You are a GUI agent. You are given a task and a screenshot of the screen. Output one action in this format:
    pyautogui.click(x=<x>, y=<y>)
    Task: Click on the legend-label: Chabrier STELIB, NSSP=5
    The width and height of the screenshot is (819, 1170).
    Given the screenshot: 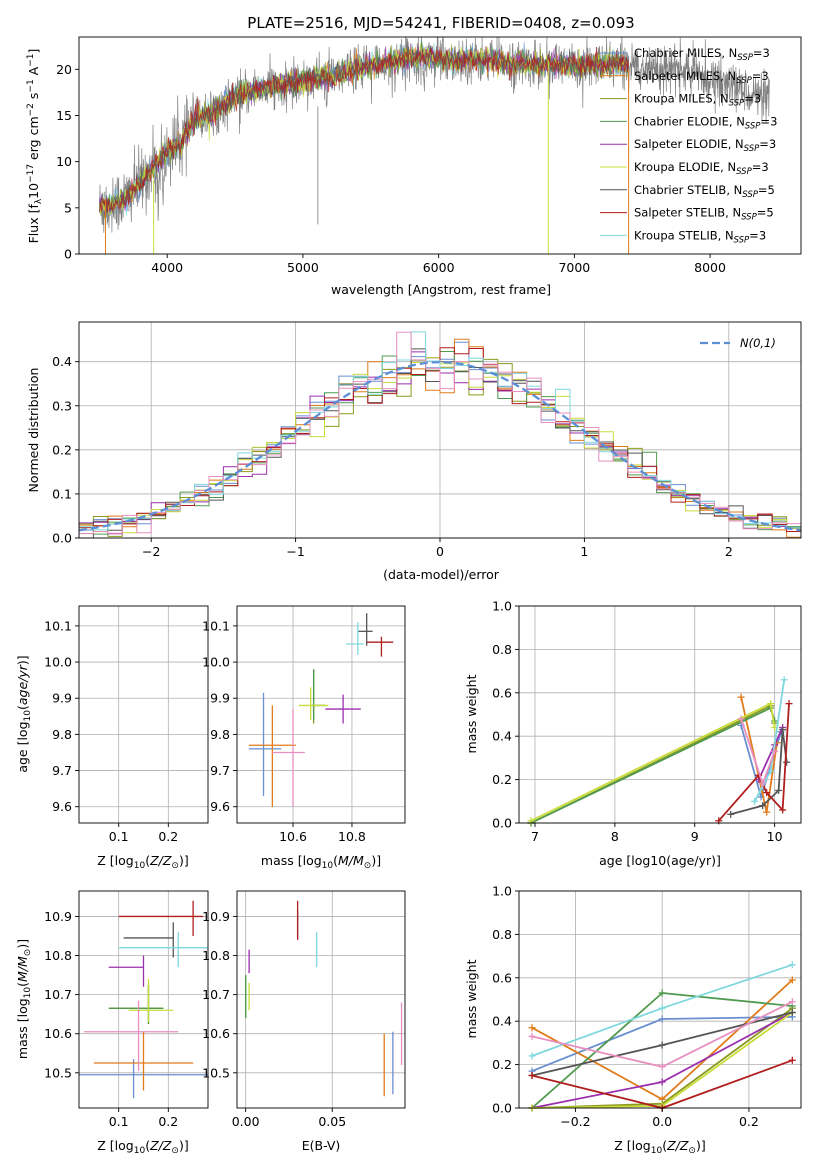 What is the action you would take?
    pyautogui.click(x=704, y=191)
    